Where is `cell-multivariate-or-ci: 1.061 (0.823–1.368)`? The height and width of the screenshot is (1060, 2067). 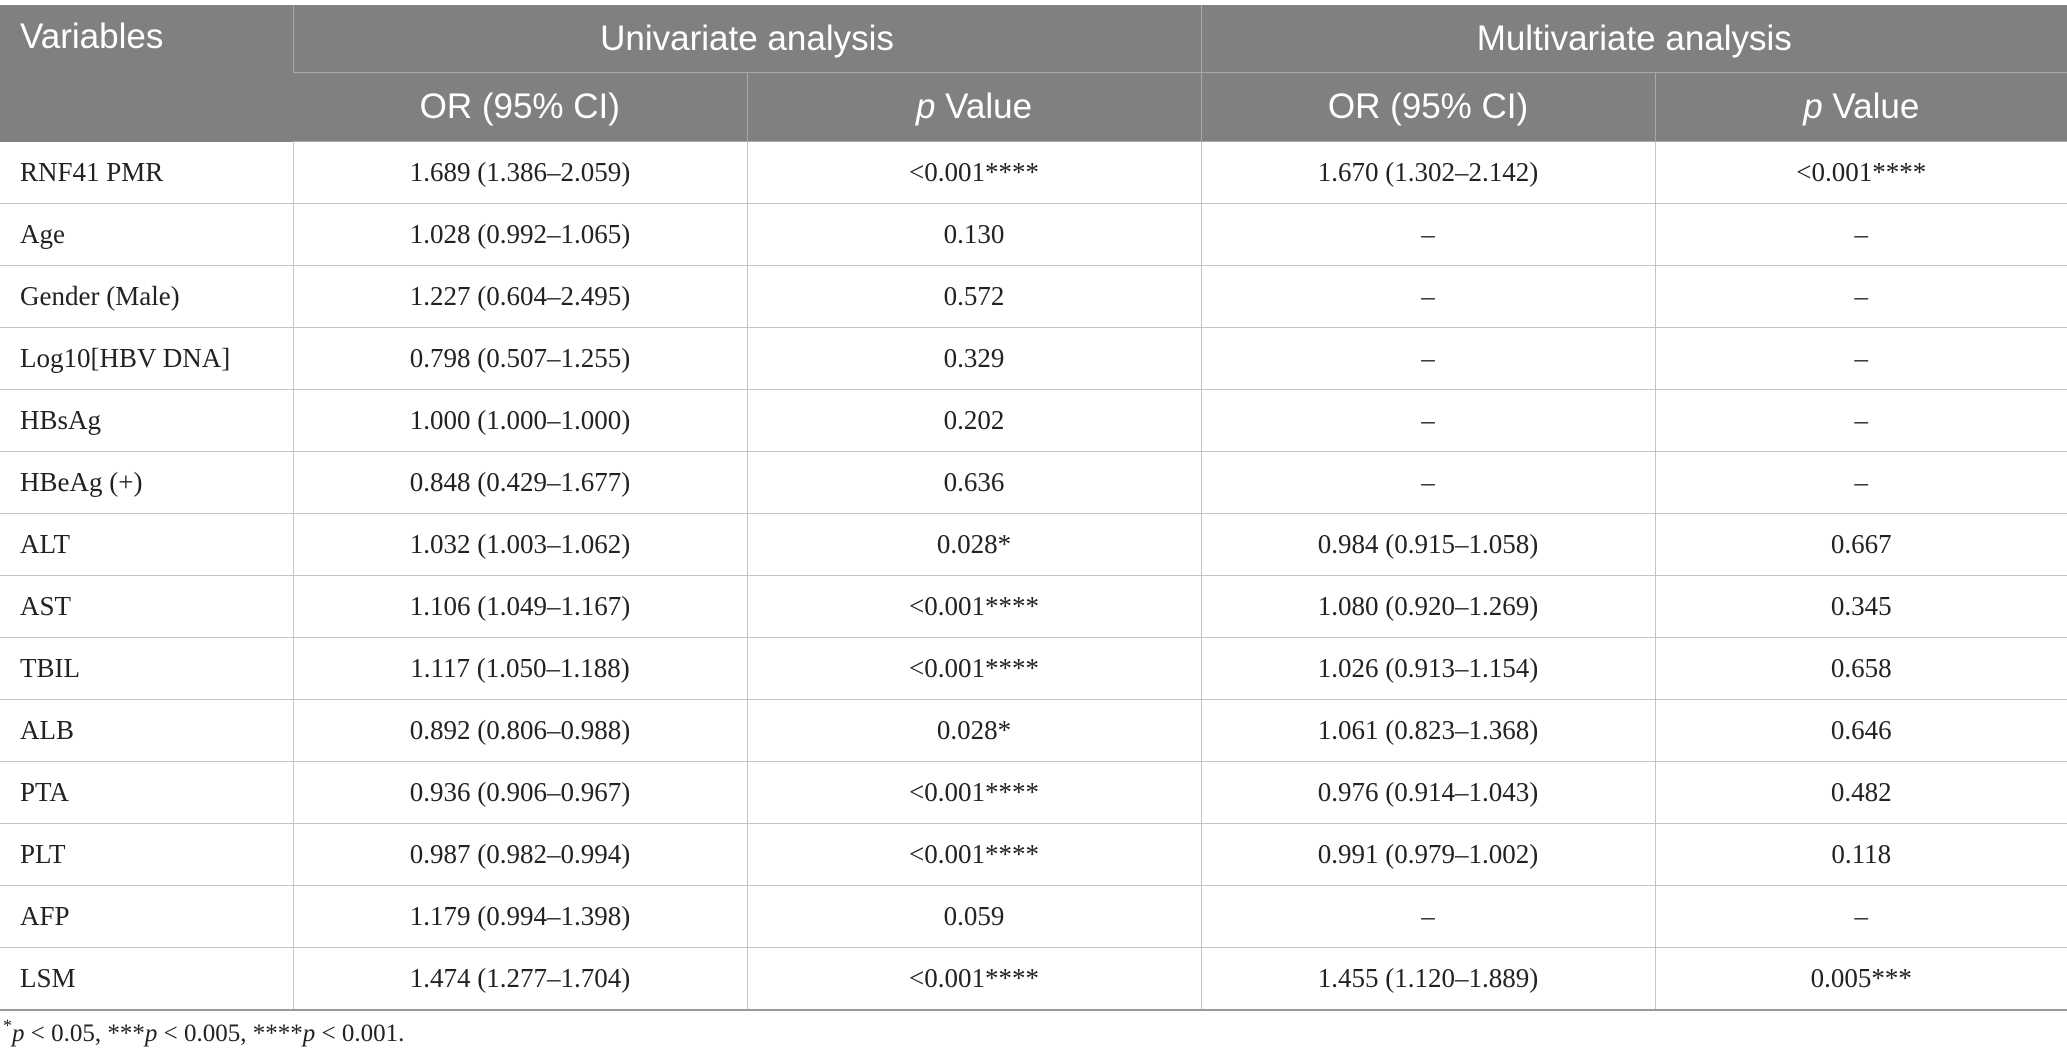
cell-multivariate-or-ci: 1.061 (0.823–1.368) is located at coordinates (1427, 730).